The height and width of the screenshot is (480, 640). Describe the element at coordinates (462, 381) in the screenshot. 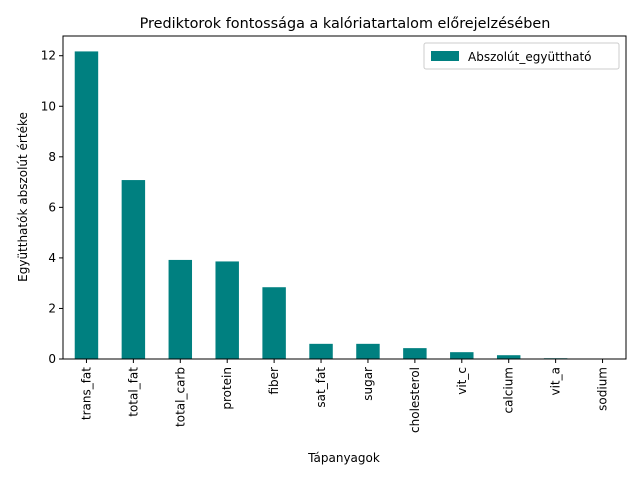

I see `x-tick-label: vit_c` at that location.